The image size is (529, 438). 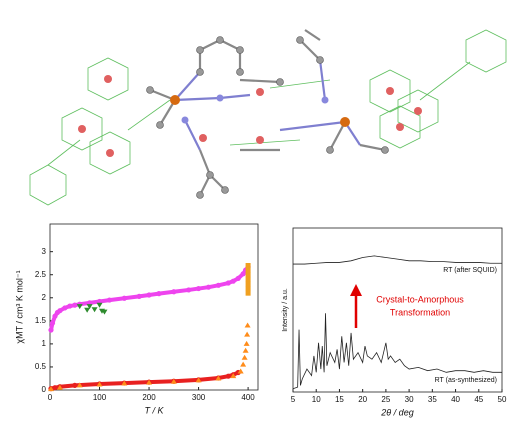 What do you see at coordinates (248, 397) in the screenshot?
I see `x-tick-label: 400` at bounding box center [248, 397].